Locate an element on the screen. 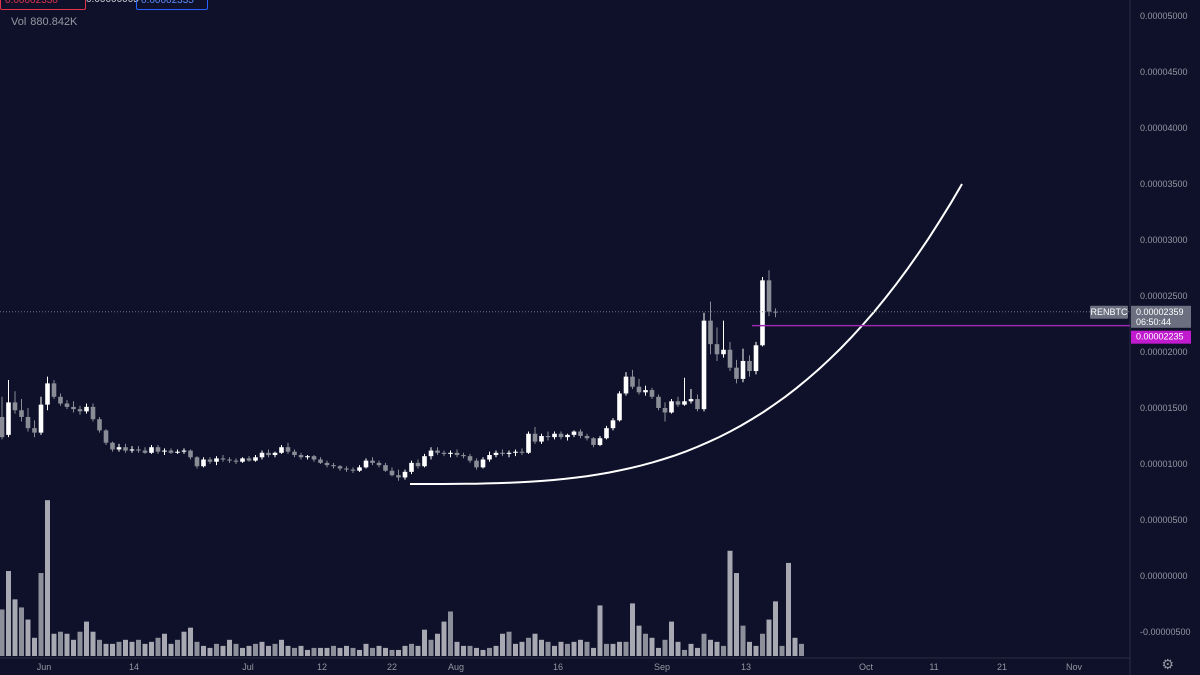 The image size is (1200, 675). y-tick-label: 0.00001000 is located at coordinates (1164, 464).